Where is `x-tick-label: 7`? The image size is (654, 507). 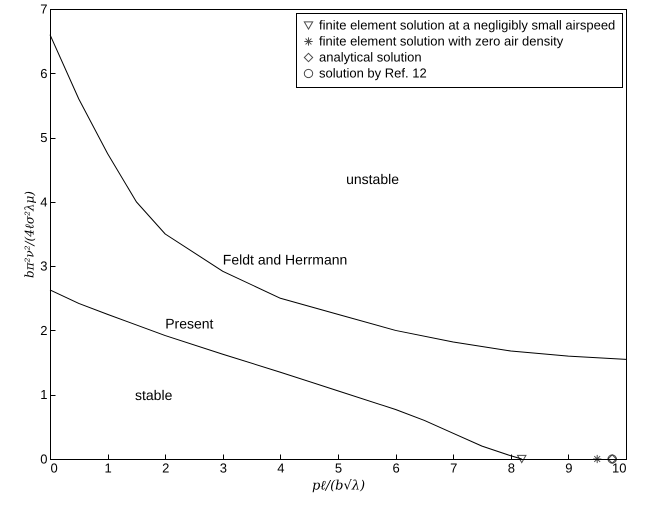 x-tick-label: 7 is located at coordinates (454, 468).